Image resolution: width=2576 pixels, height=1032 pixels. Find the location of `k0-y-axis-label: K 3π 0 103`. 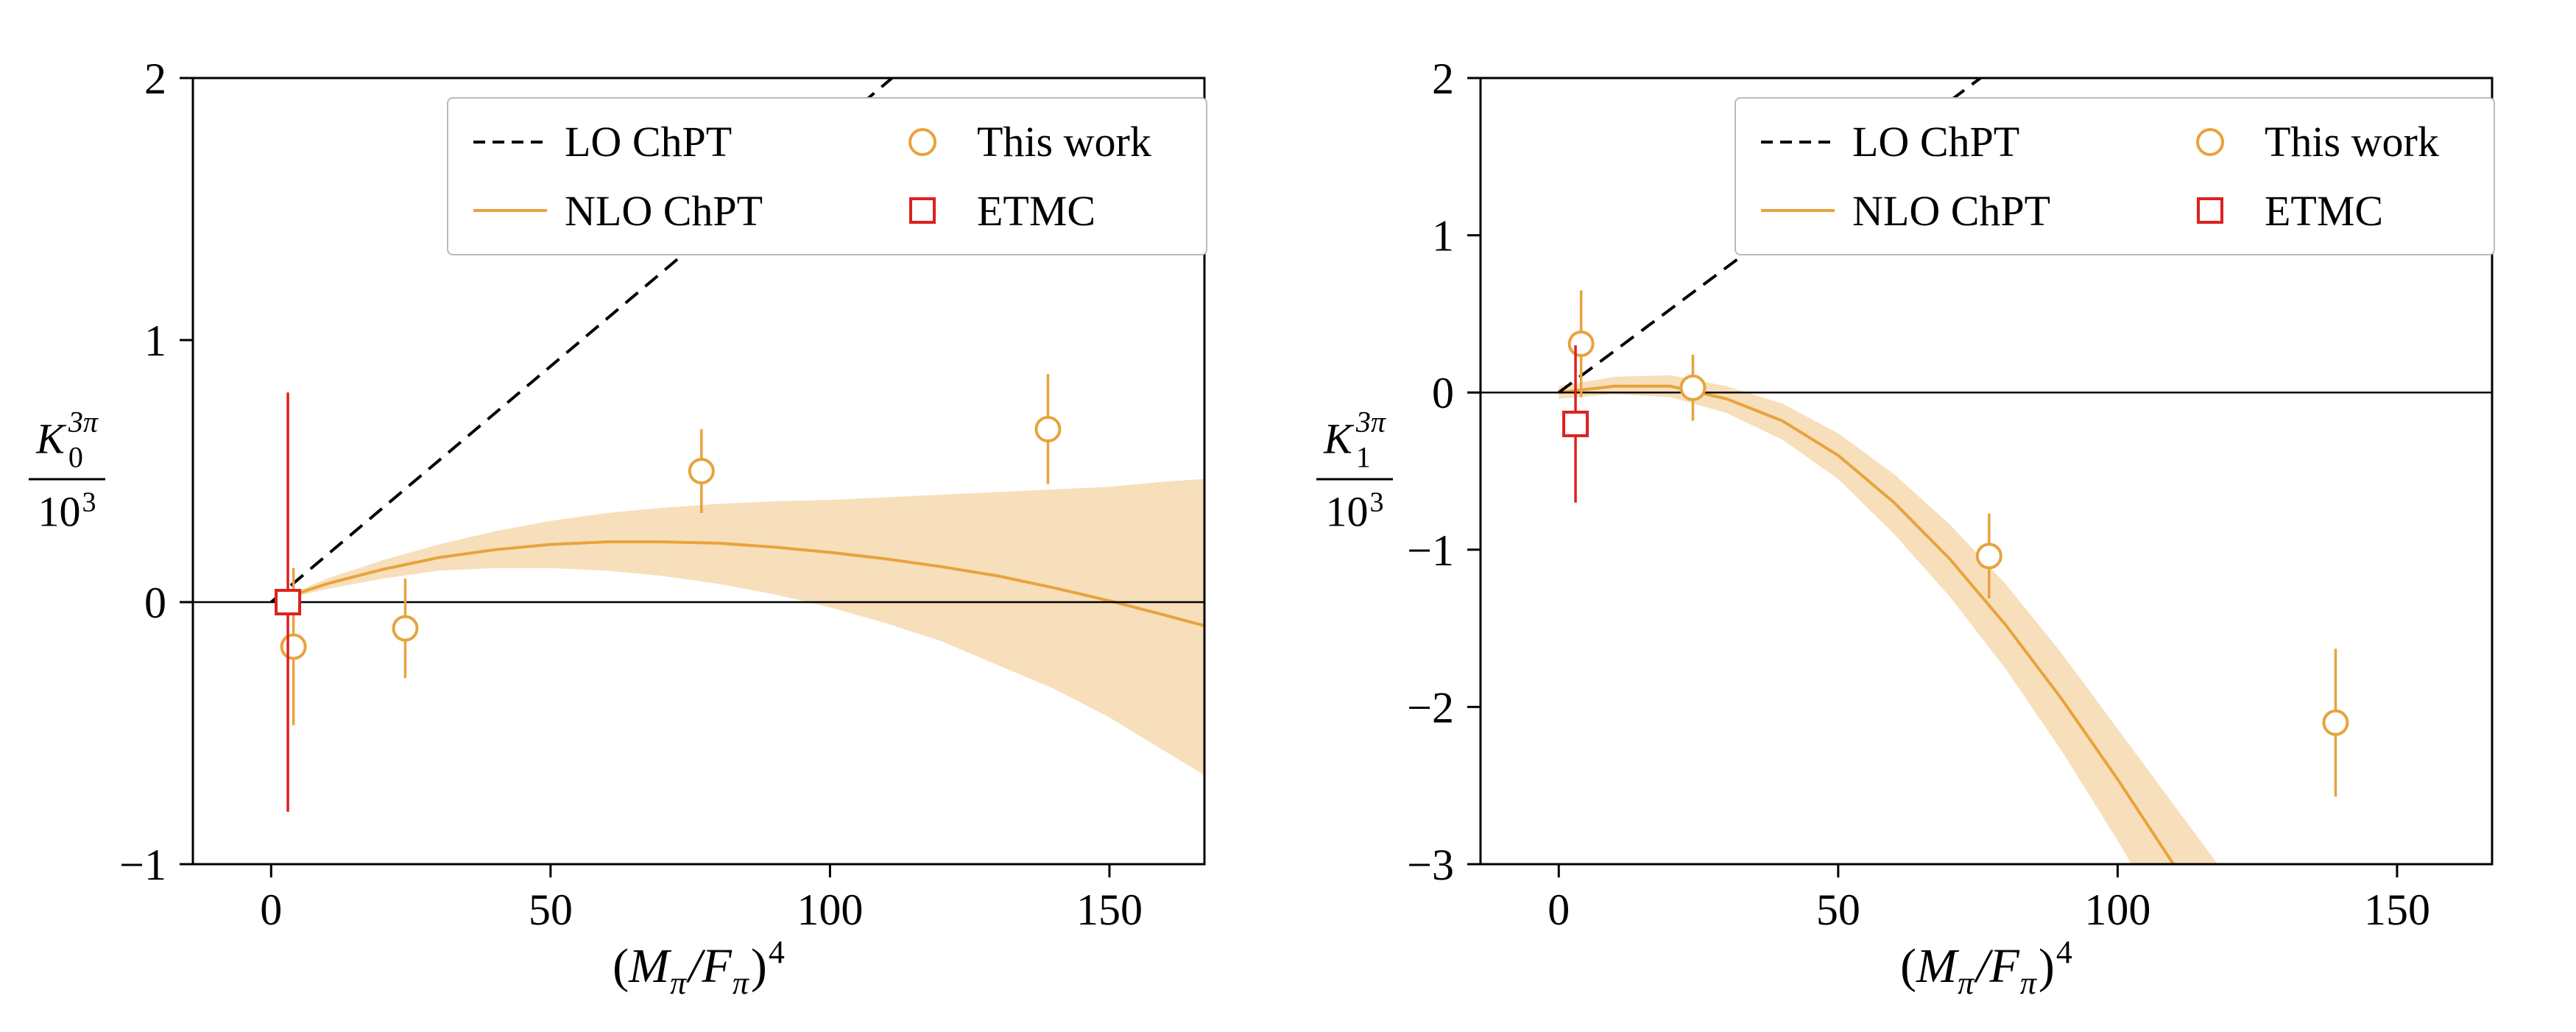

k0-y-axis-label: K 3π 0 103 is located at coordinates (67, 471).